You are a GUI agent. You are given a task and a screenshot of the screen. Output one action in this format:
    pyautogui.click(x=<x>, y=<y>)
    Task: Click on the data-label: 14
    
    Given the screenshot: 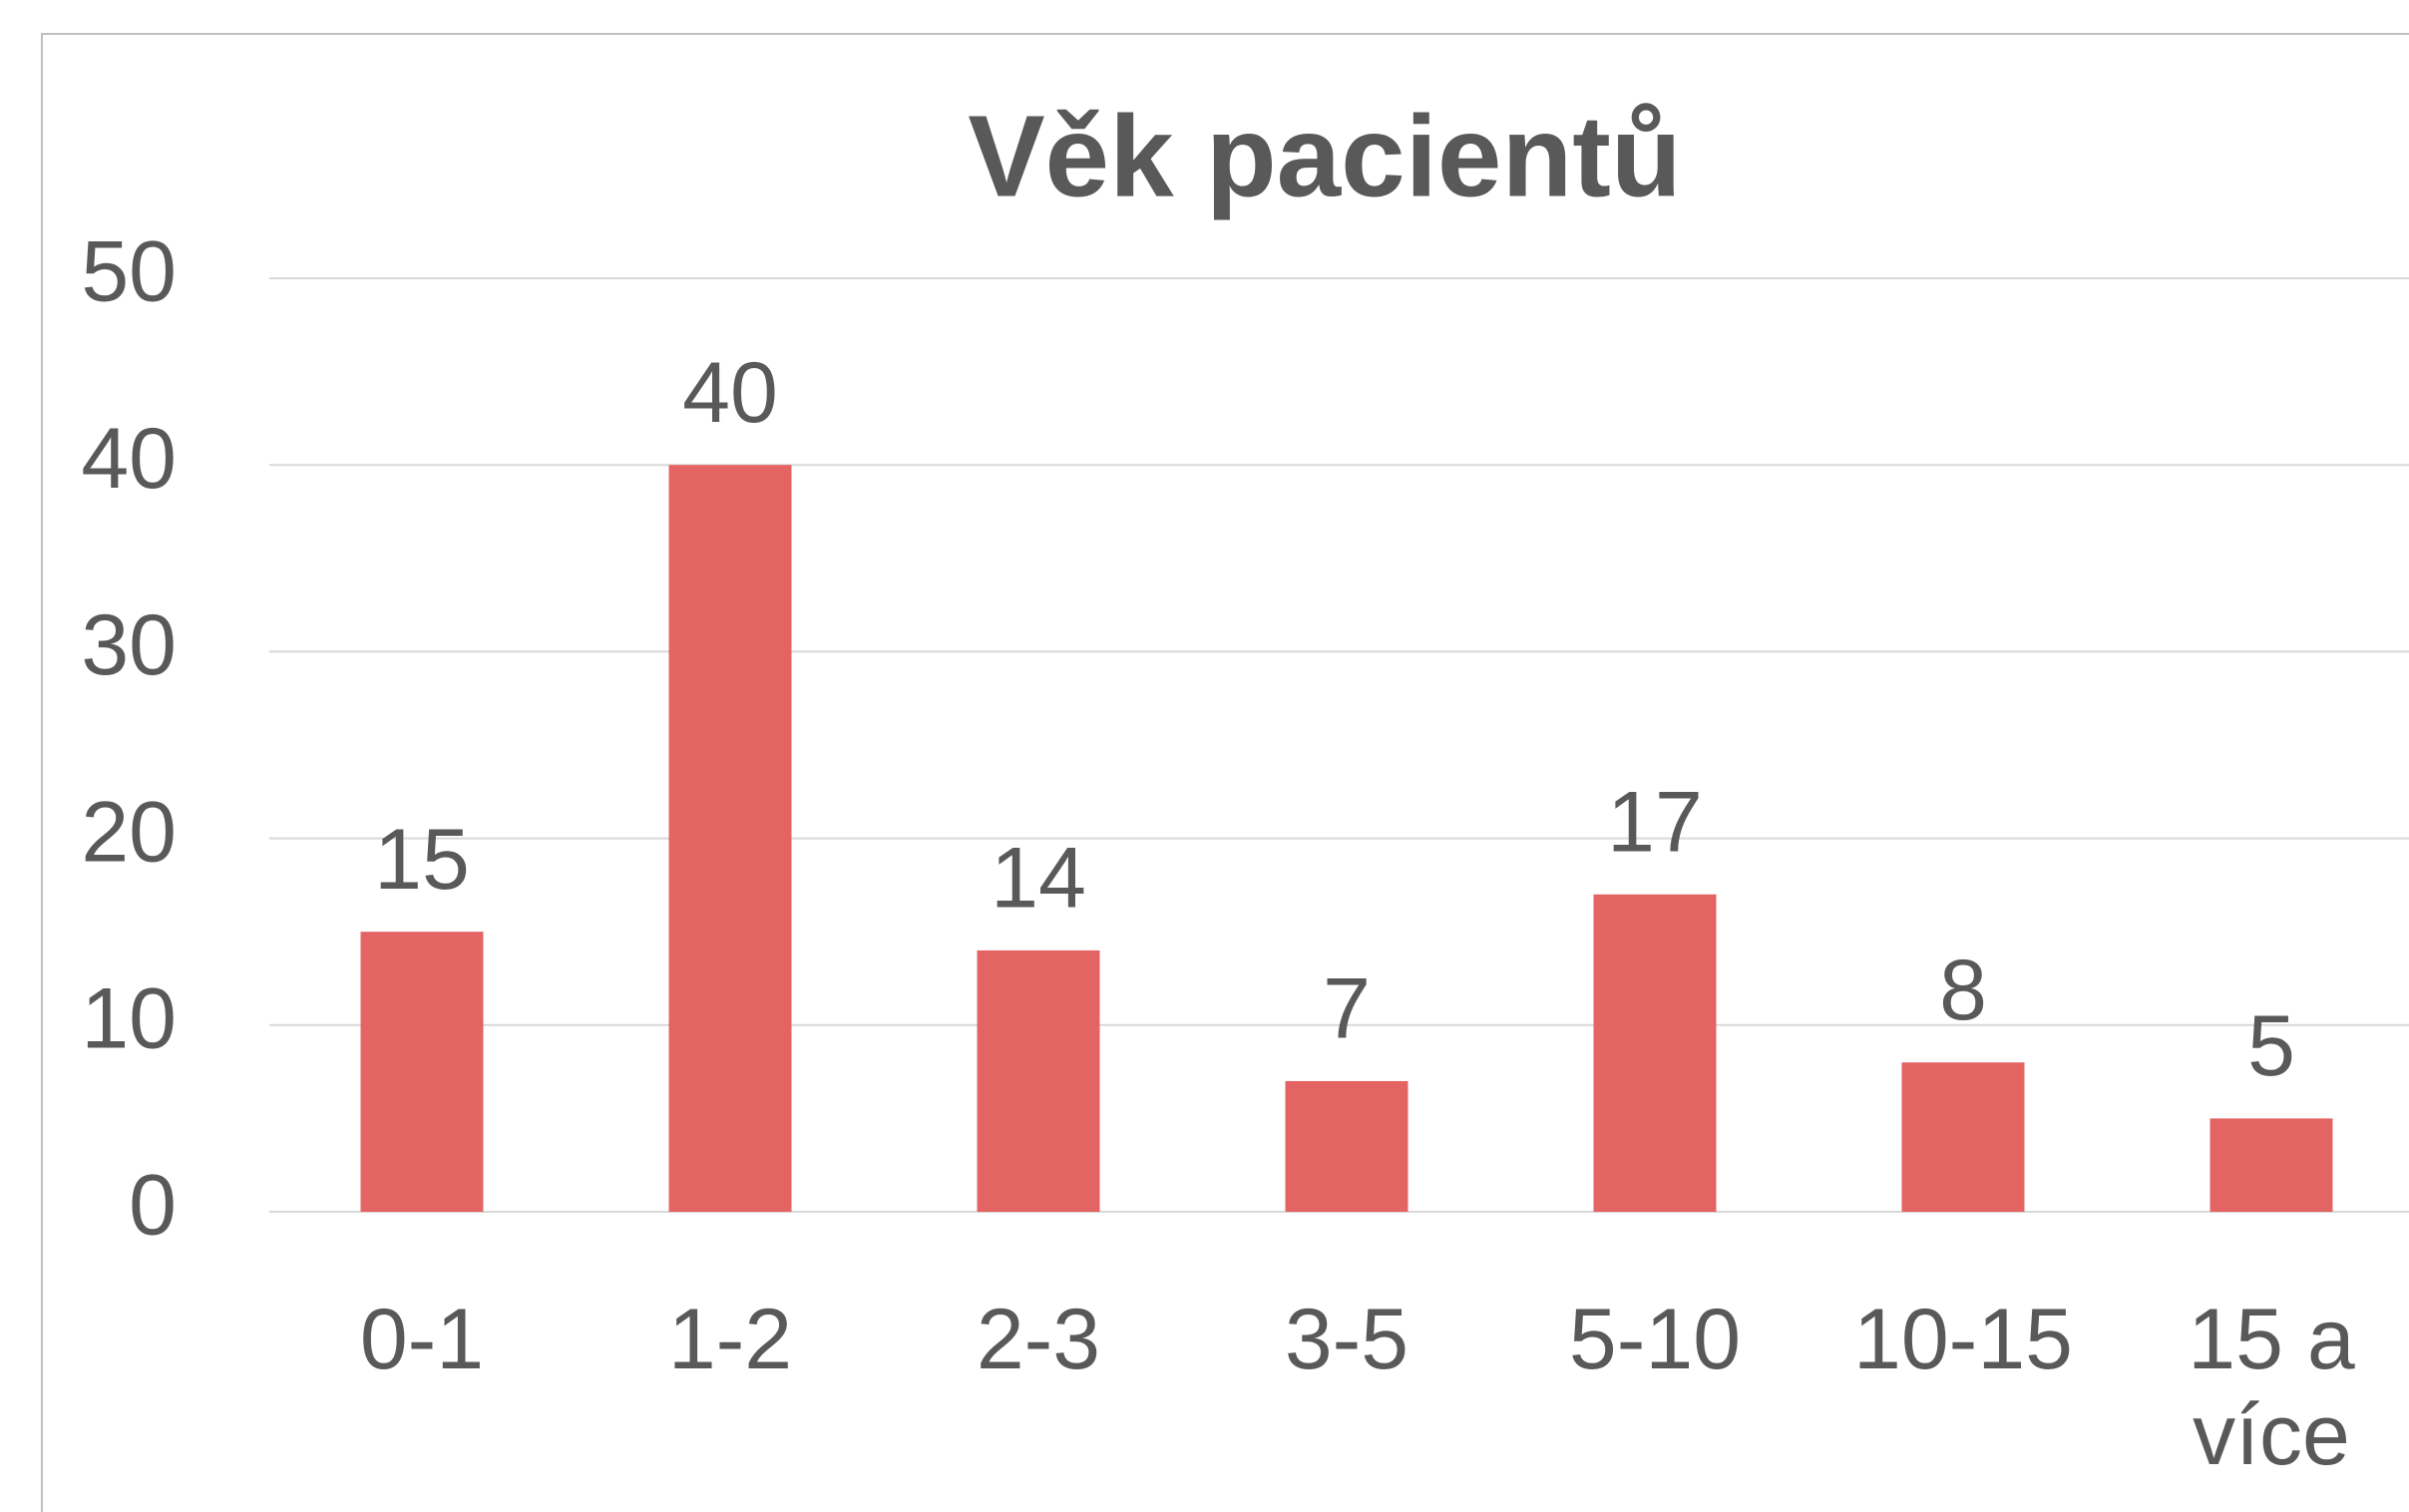 What is the action you would take?
    pyautogui.click(x=1038, y=879)
    